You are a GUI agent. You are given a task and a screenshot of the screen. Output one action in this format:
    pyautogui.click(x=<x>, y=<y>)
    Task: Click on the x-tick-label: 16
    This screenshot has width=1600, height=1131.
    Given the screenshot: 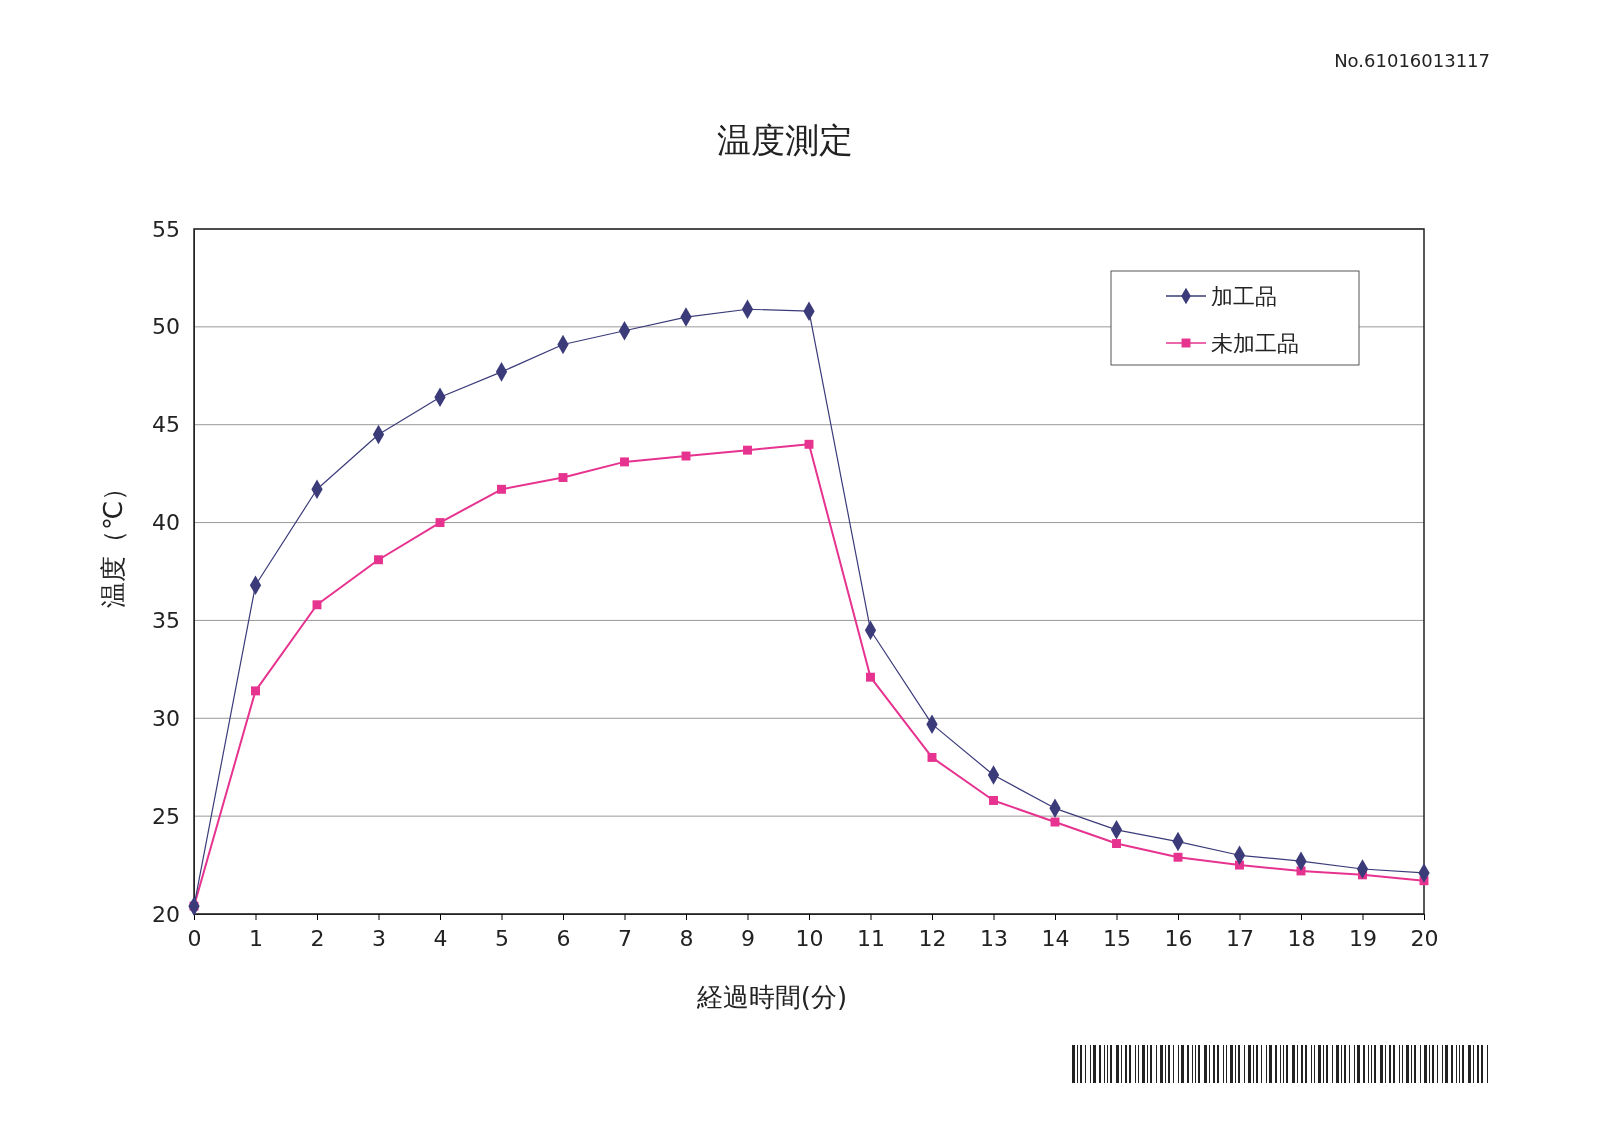 What is the action you would take?
    pyautogui.click(x=1178, y=938)
    